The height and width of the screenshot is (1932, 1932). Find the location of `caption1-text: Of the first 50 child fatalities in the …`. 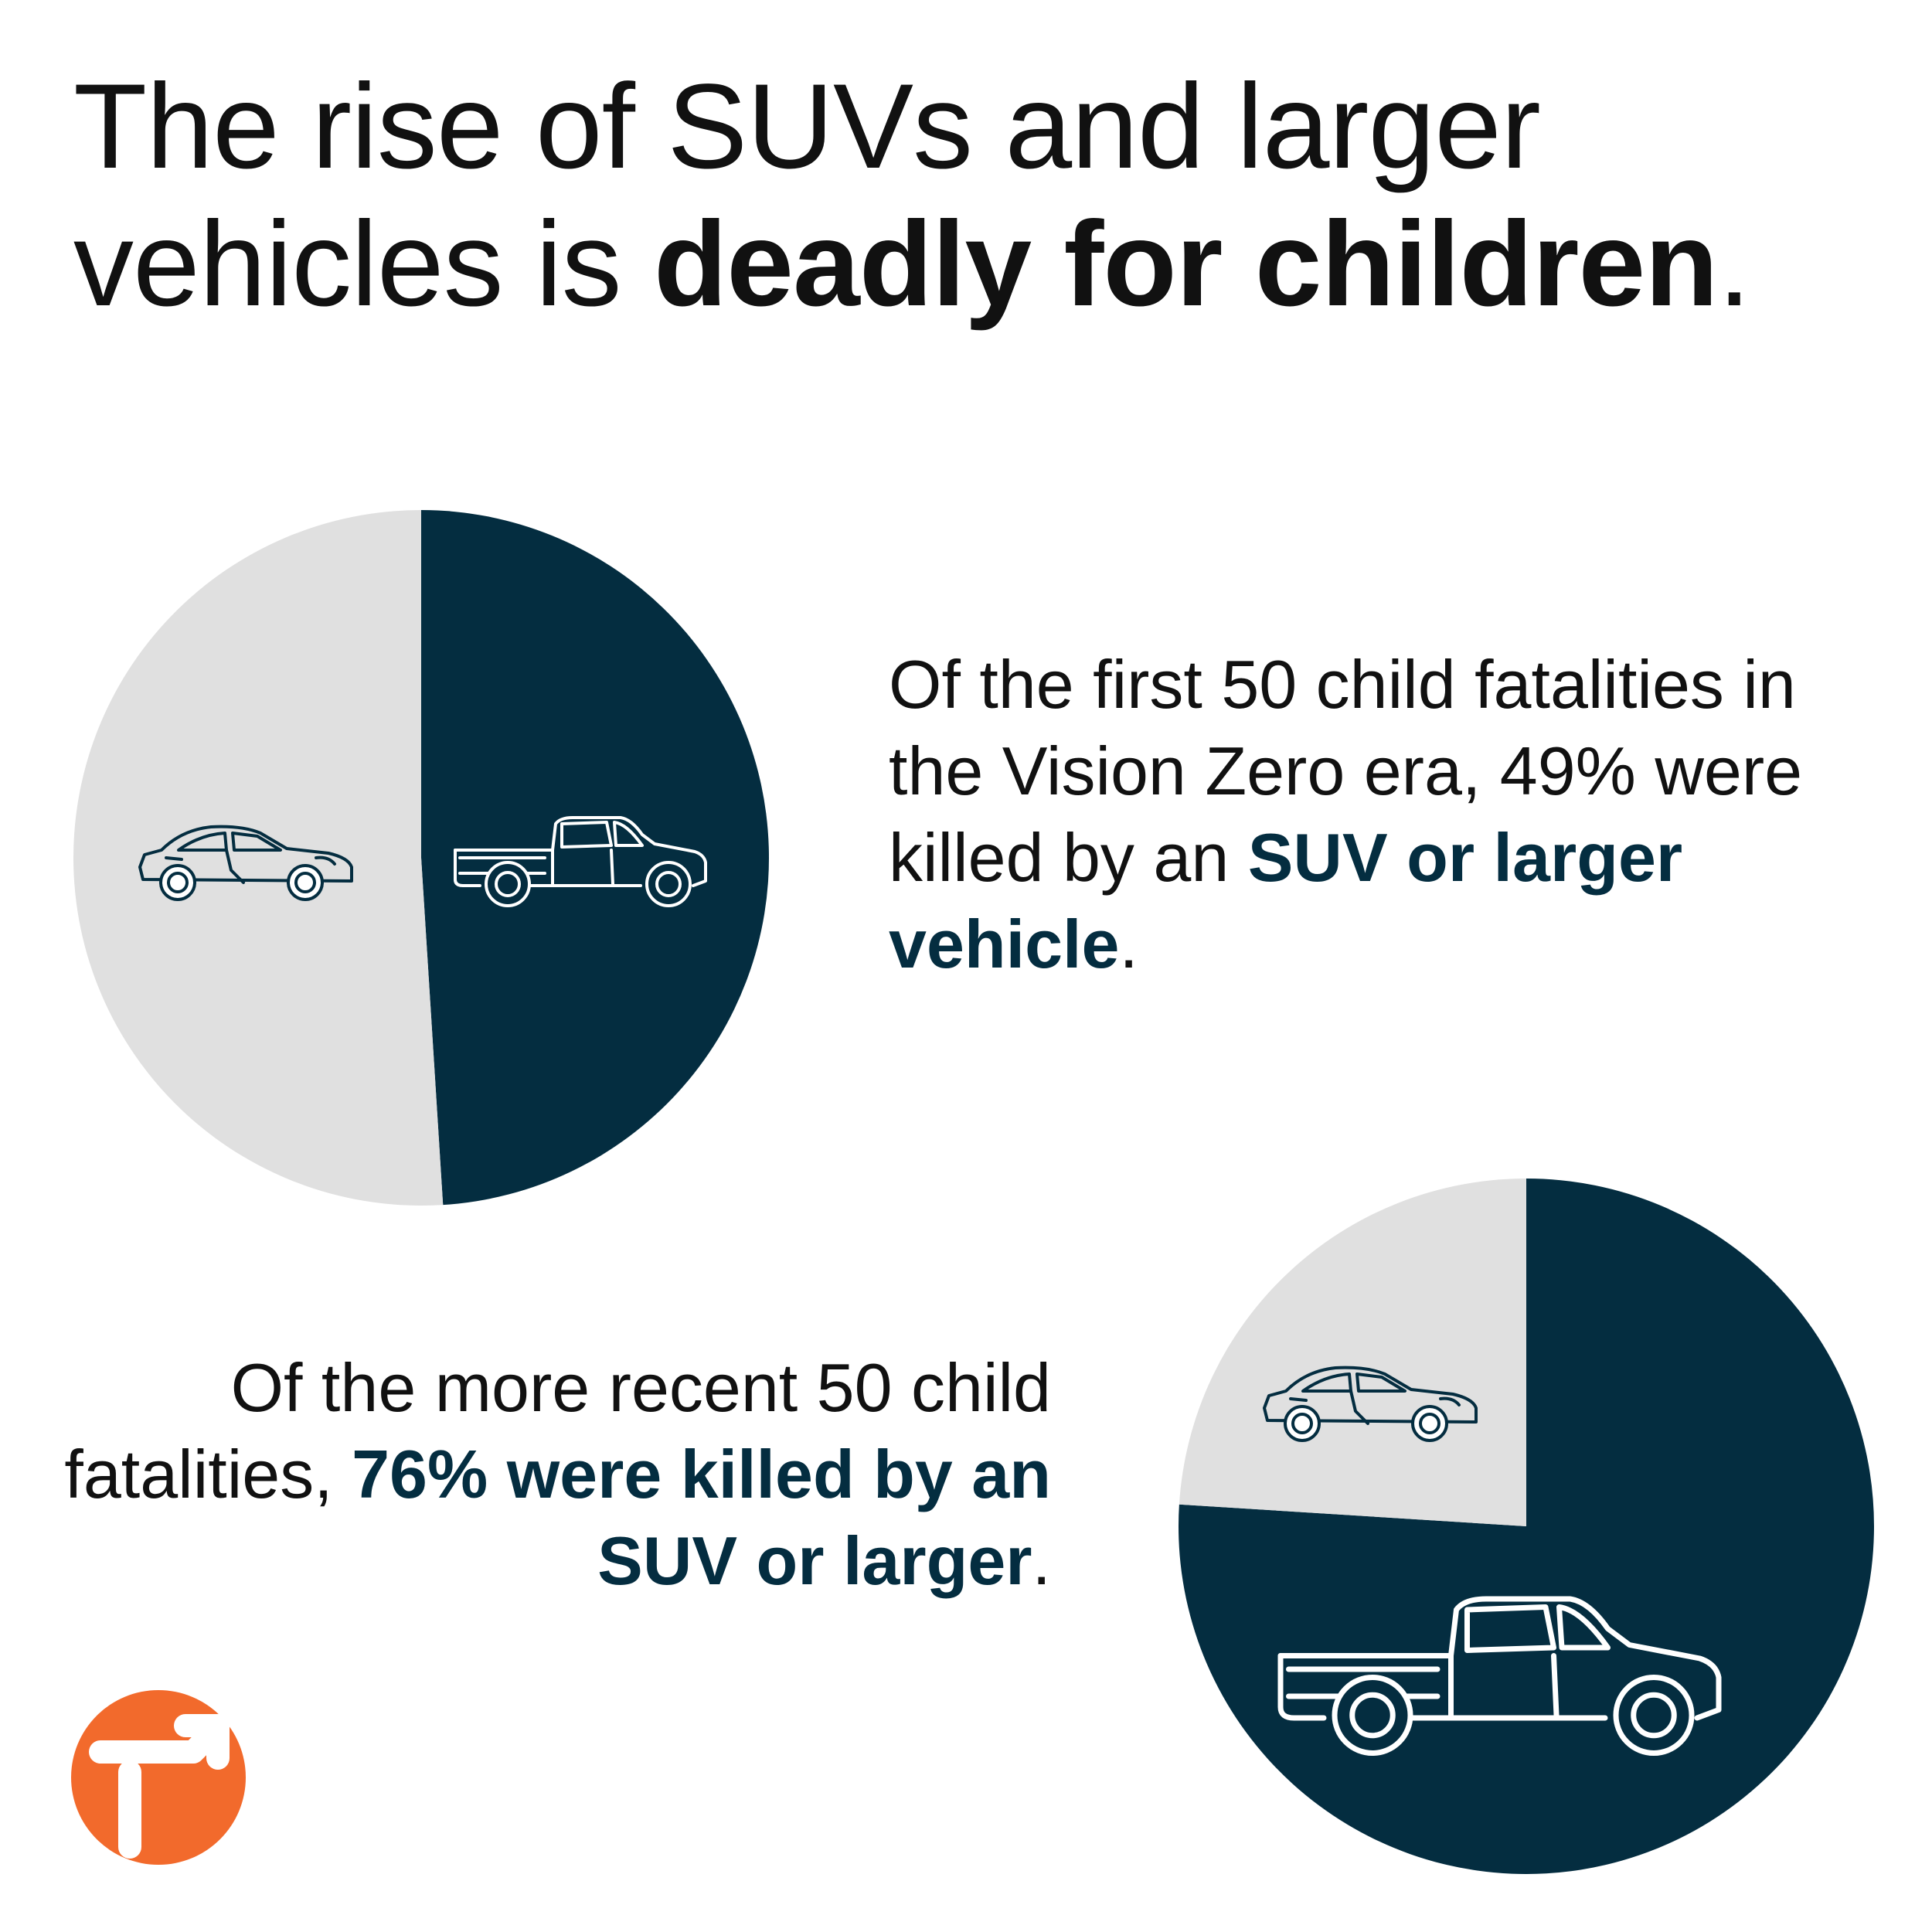

caption1-text: Of the first 50 child fatalities in the … is located at coordinates (1346, 771).